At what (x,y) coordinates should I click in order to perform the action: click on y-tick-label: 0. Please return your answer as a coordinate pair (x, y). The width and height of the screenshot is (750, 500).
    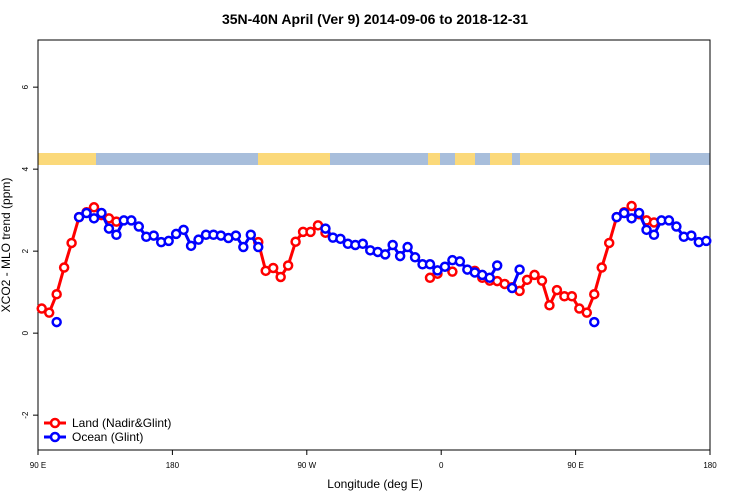
    Looking at the image, I should click on (25, 332).